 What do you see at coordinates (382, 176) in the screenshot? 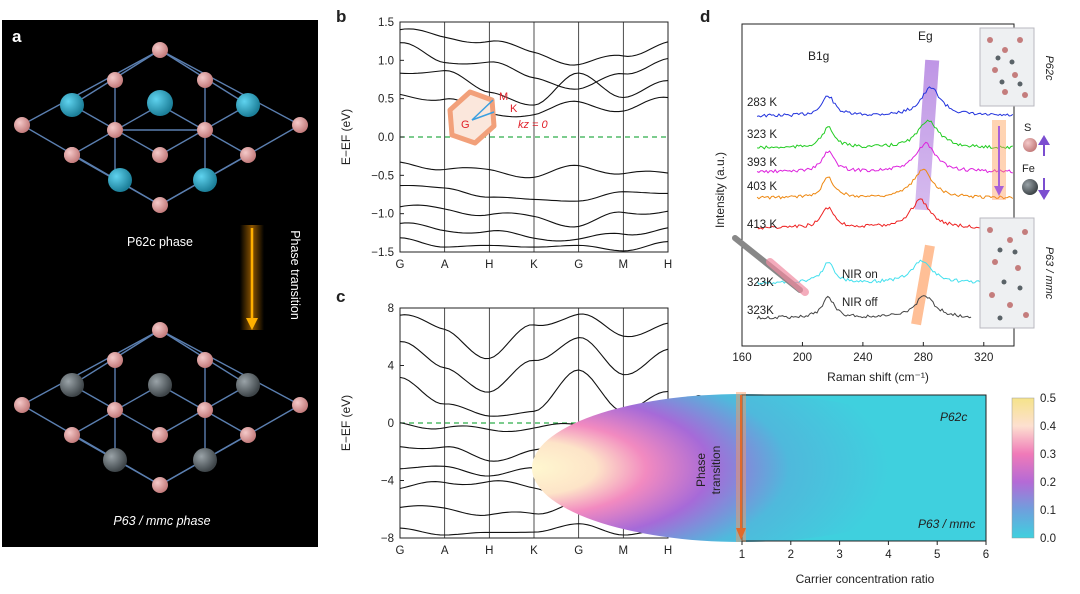
I see `b-ytick-label: −0.5` at bounding box center [382, 176].